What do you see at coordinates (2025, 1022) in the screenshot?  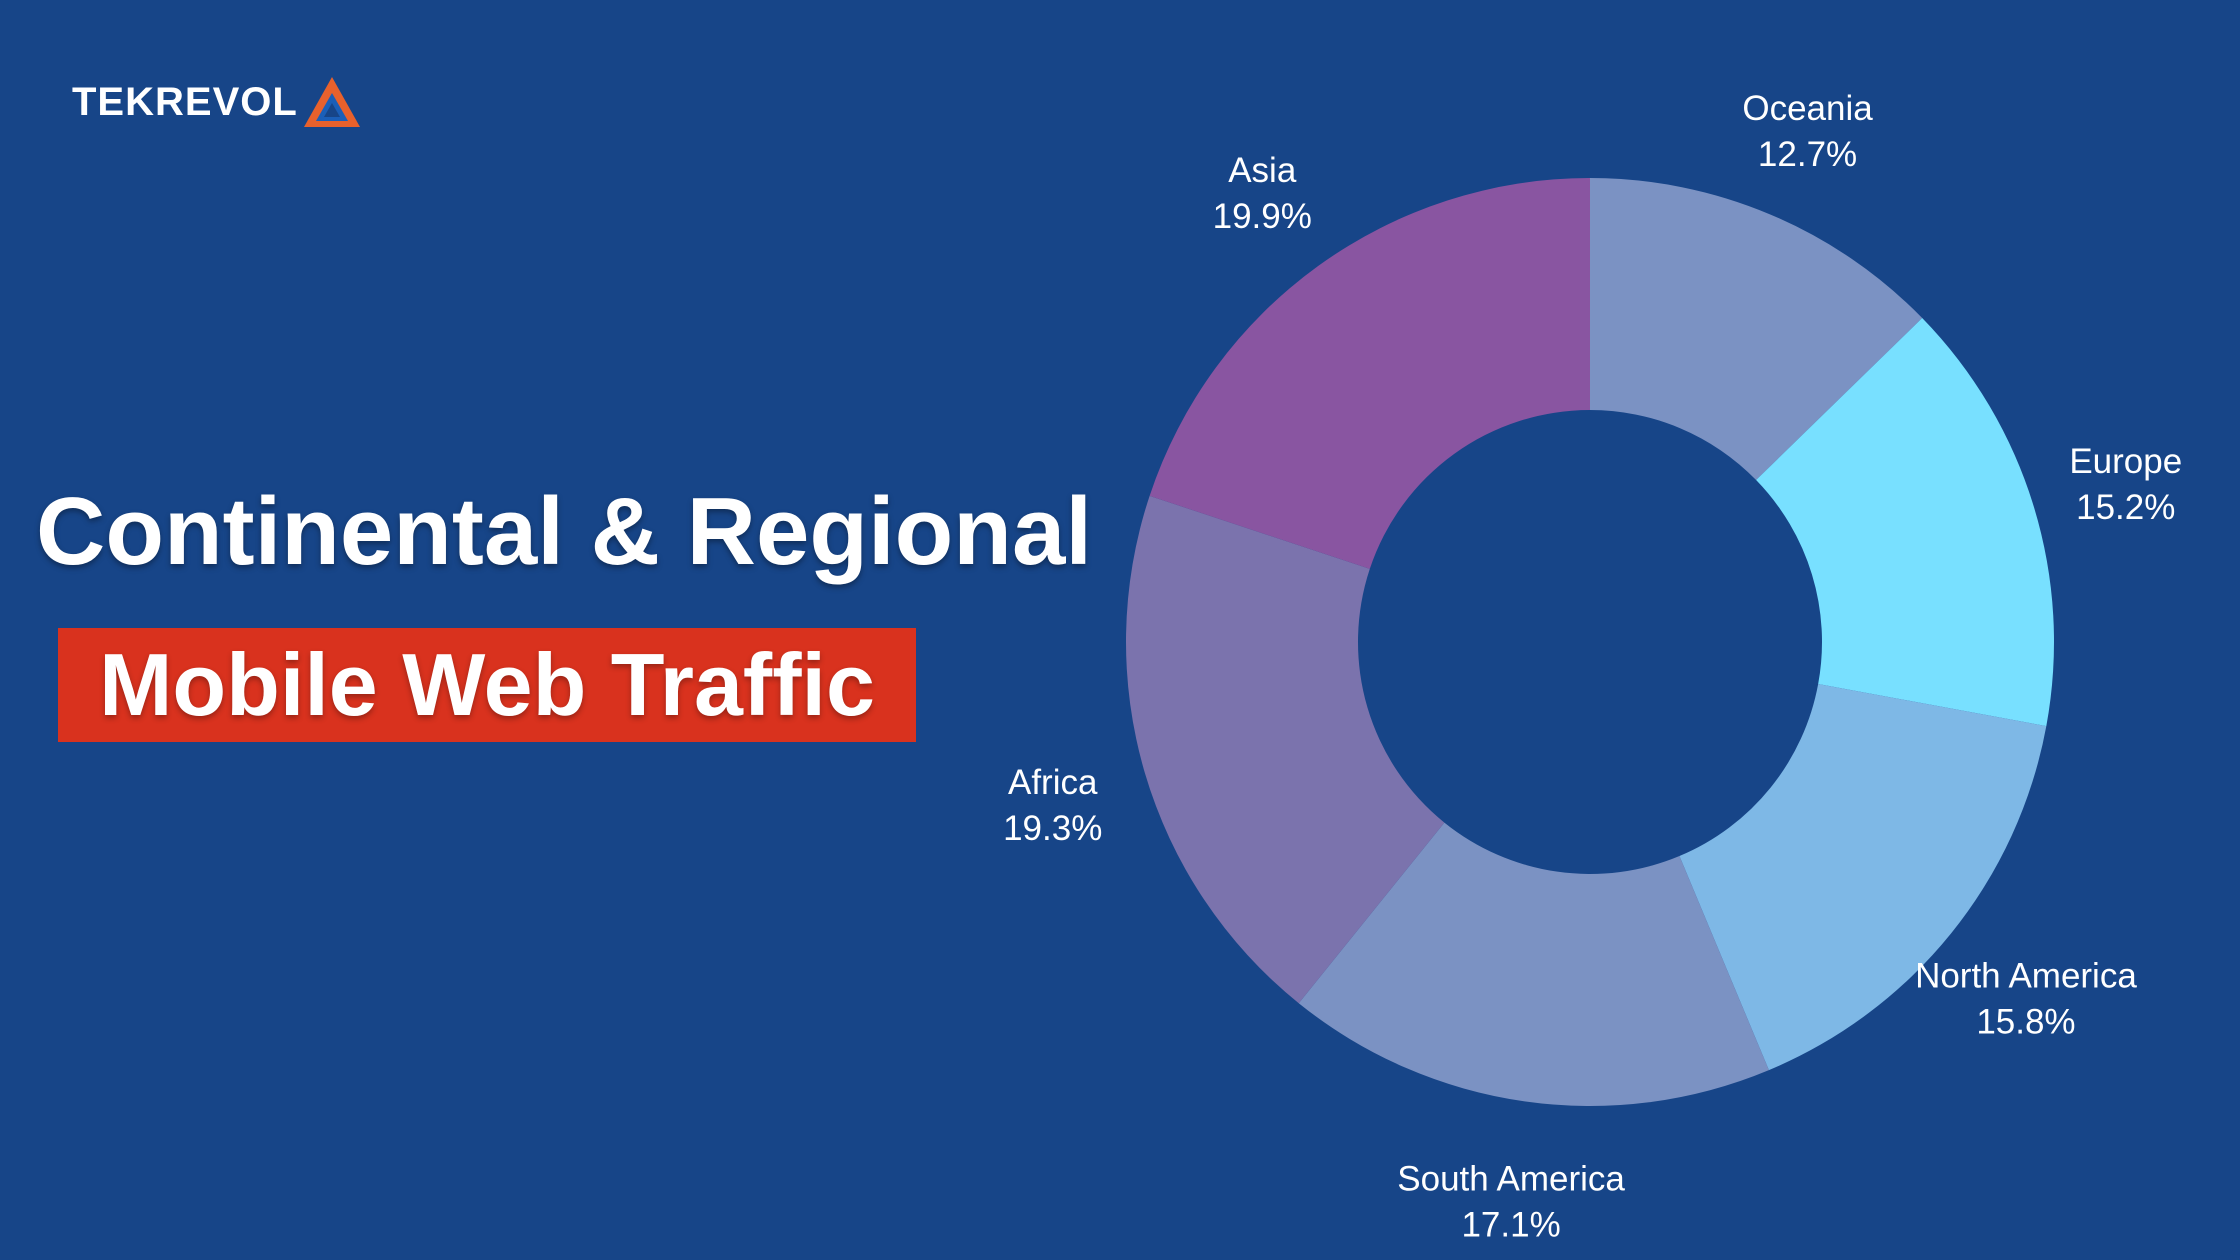 I see `slice-label-value: 15.8%` at bounding box center [2025, 1022].